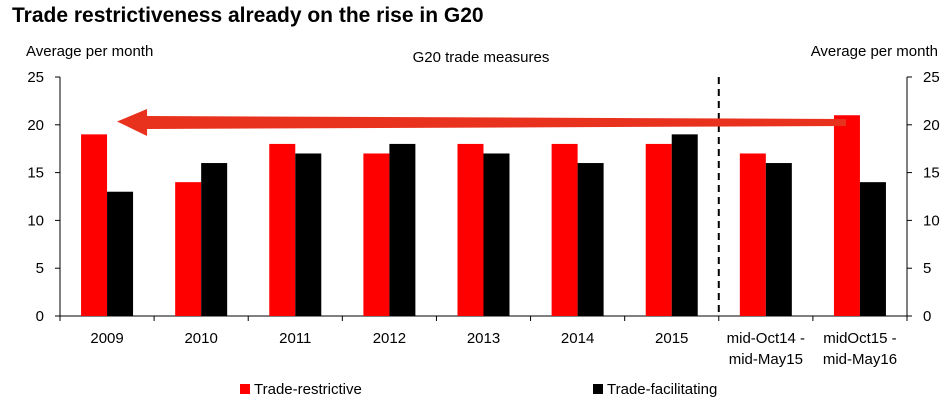 The height and width of the screenshot is (415, 952). What do you see at coordinates (295, 338) in the screenshot?
I see `x-category-label: 2011` at bounding box center [295, 338].